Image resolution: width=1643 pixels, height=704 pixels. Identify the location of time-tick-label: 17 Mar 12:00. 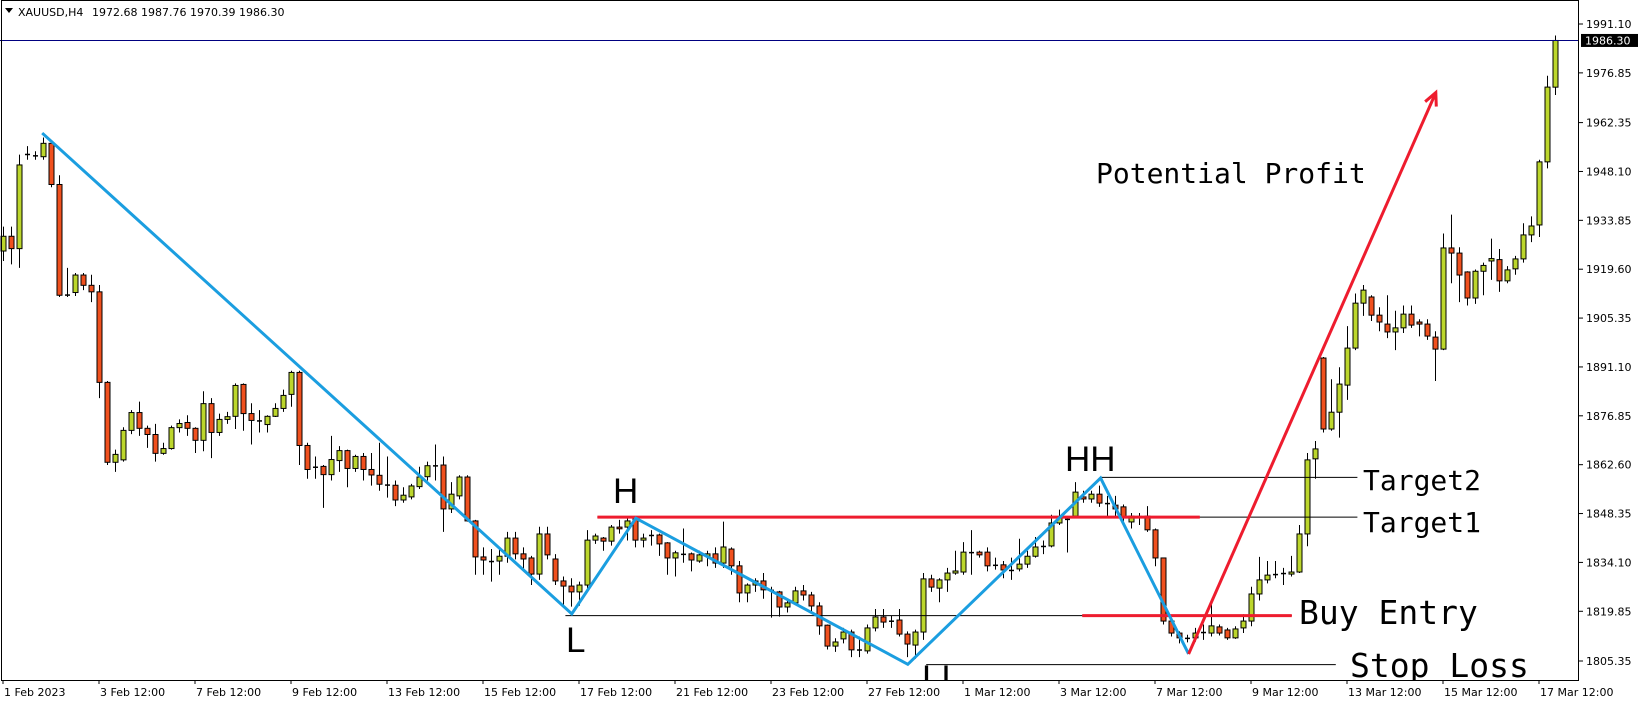
(1576, 692).